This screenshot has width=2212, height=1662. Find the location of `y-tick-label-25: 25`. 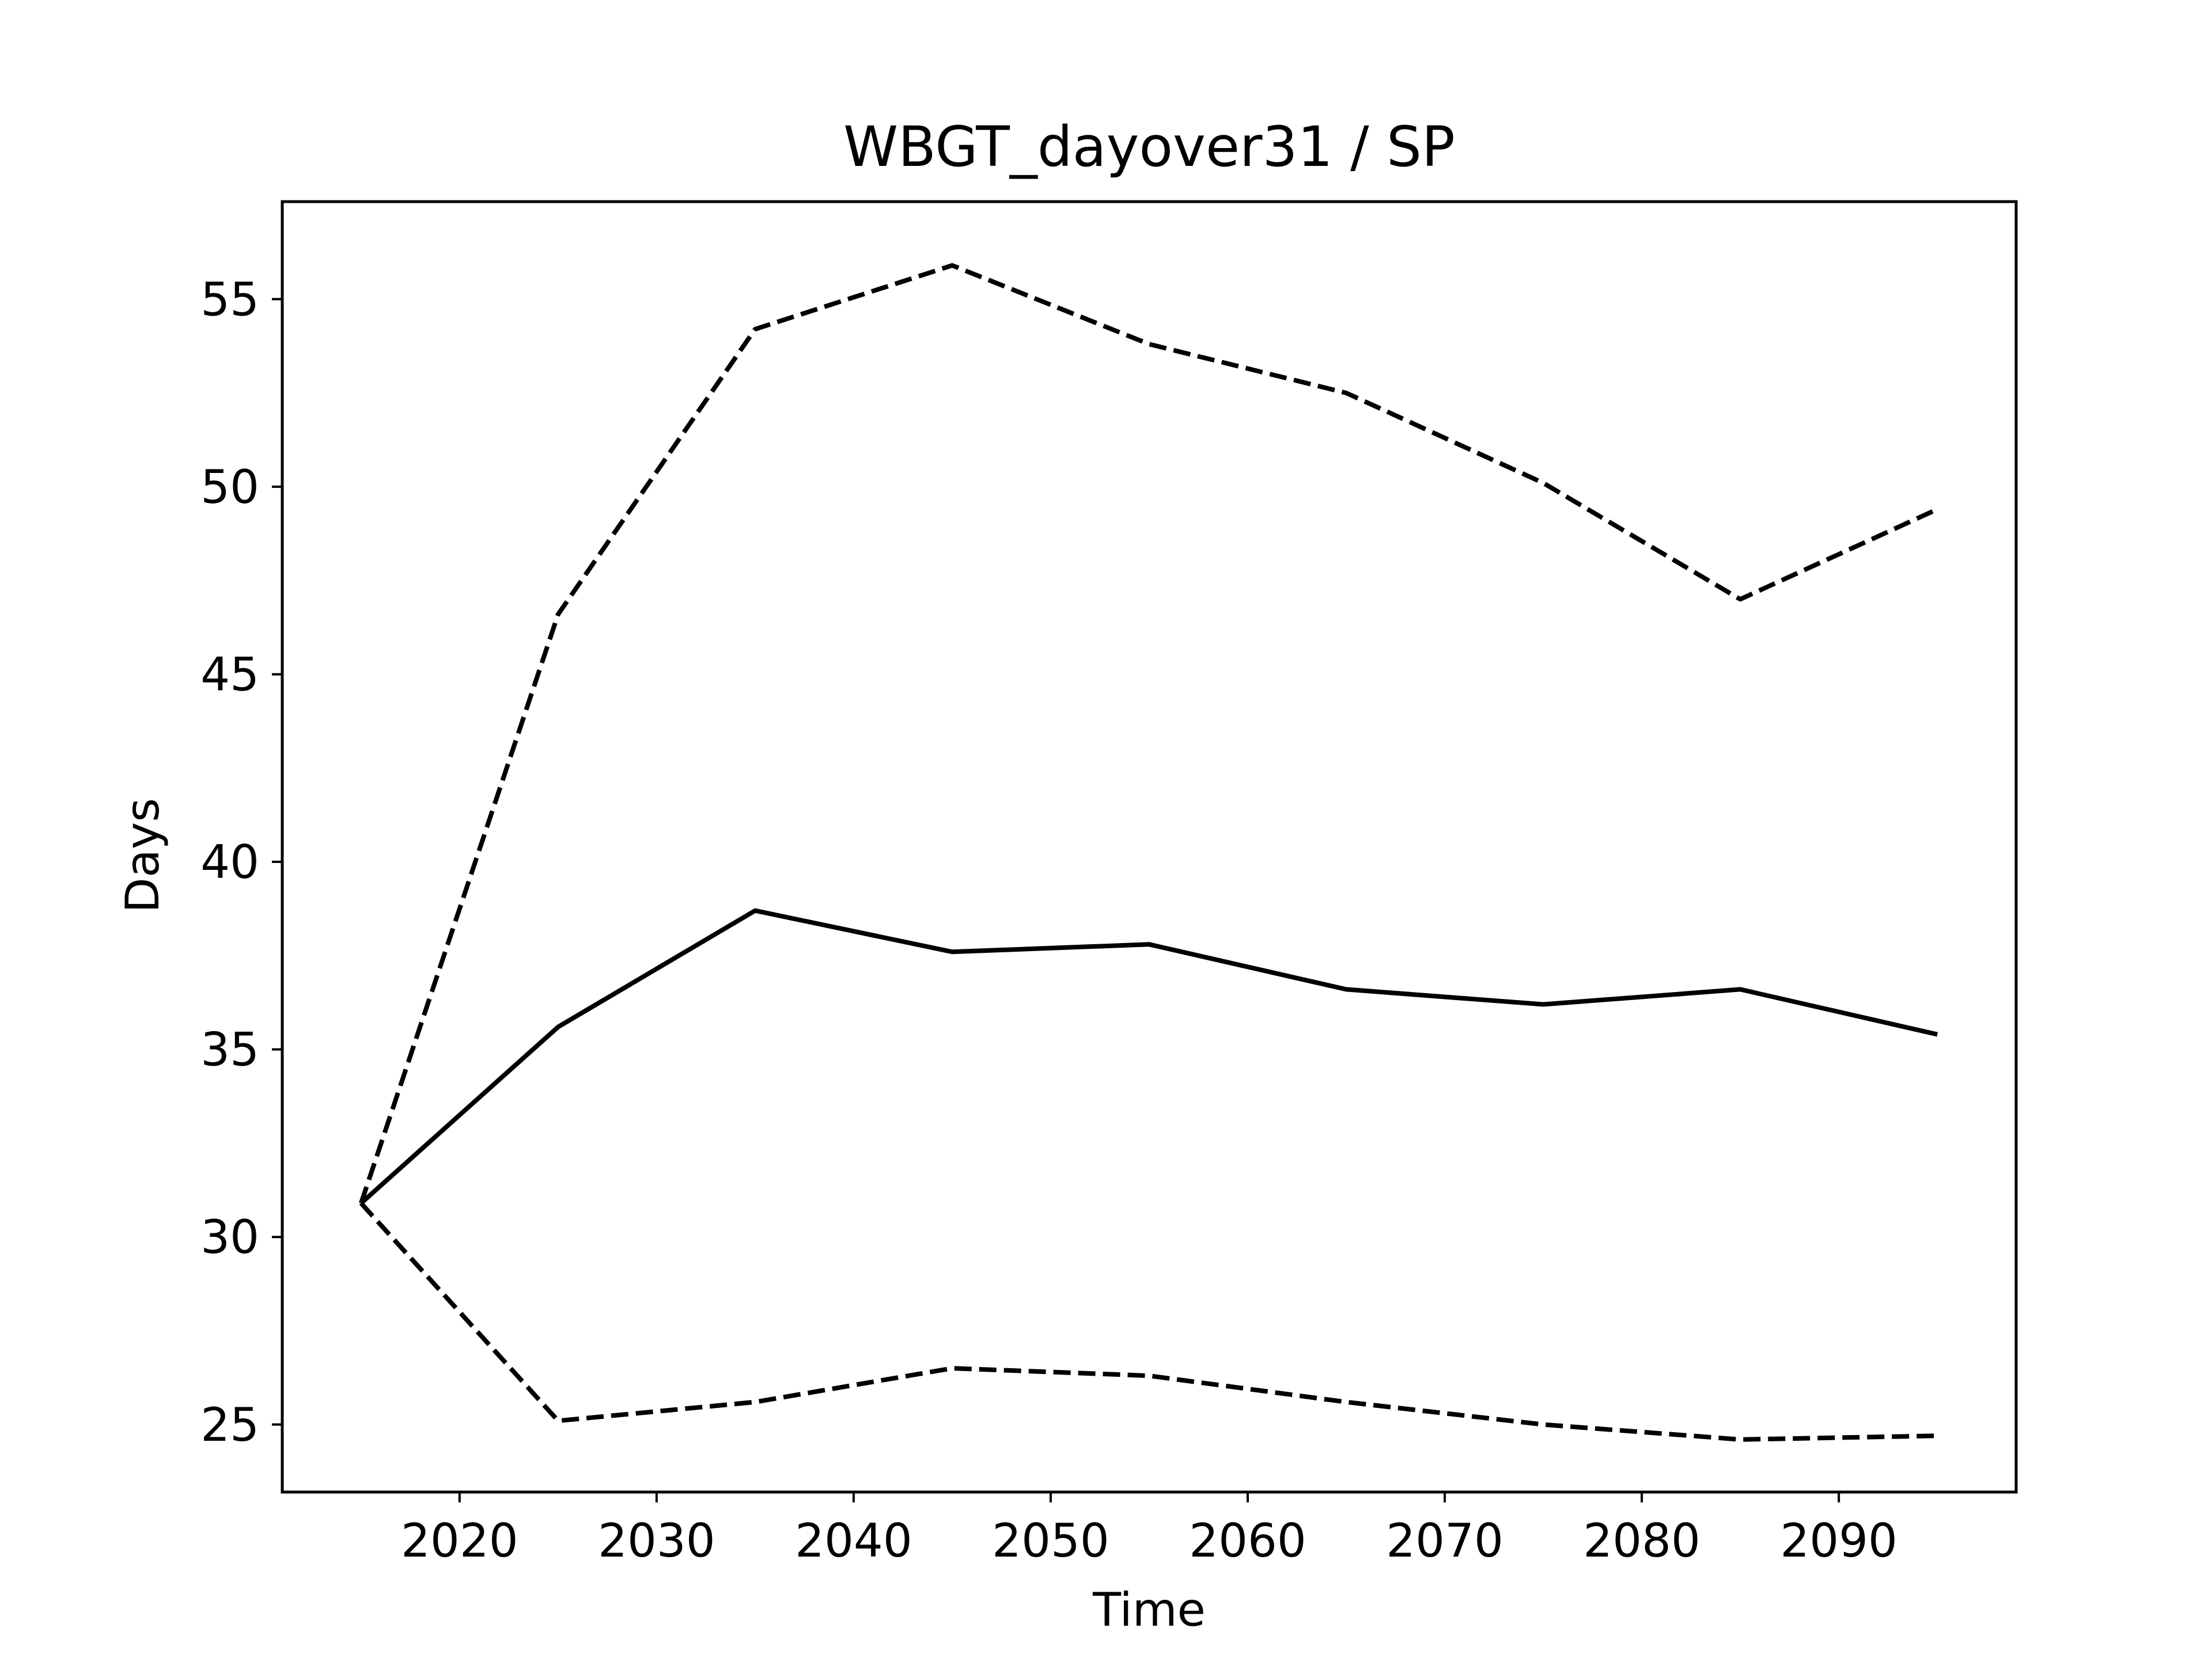

y-tick-label-25: 25 is located at coordinates (229, 1425).